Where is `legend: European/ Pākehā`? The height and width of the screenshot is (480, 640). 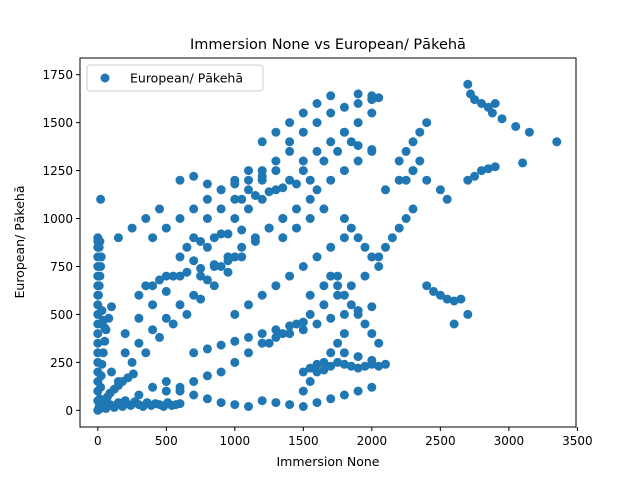
legend: European/ Pākehā is located at coordinates (175, 78).